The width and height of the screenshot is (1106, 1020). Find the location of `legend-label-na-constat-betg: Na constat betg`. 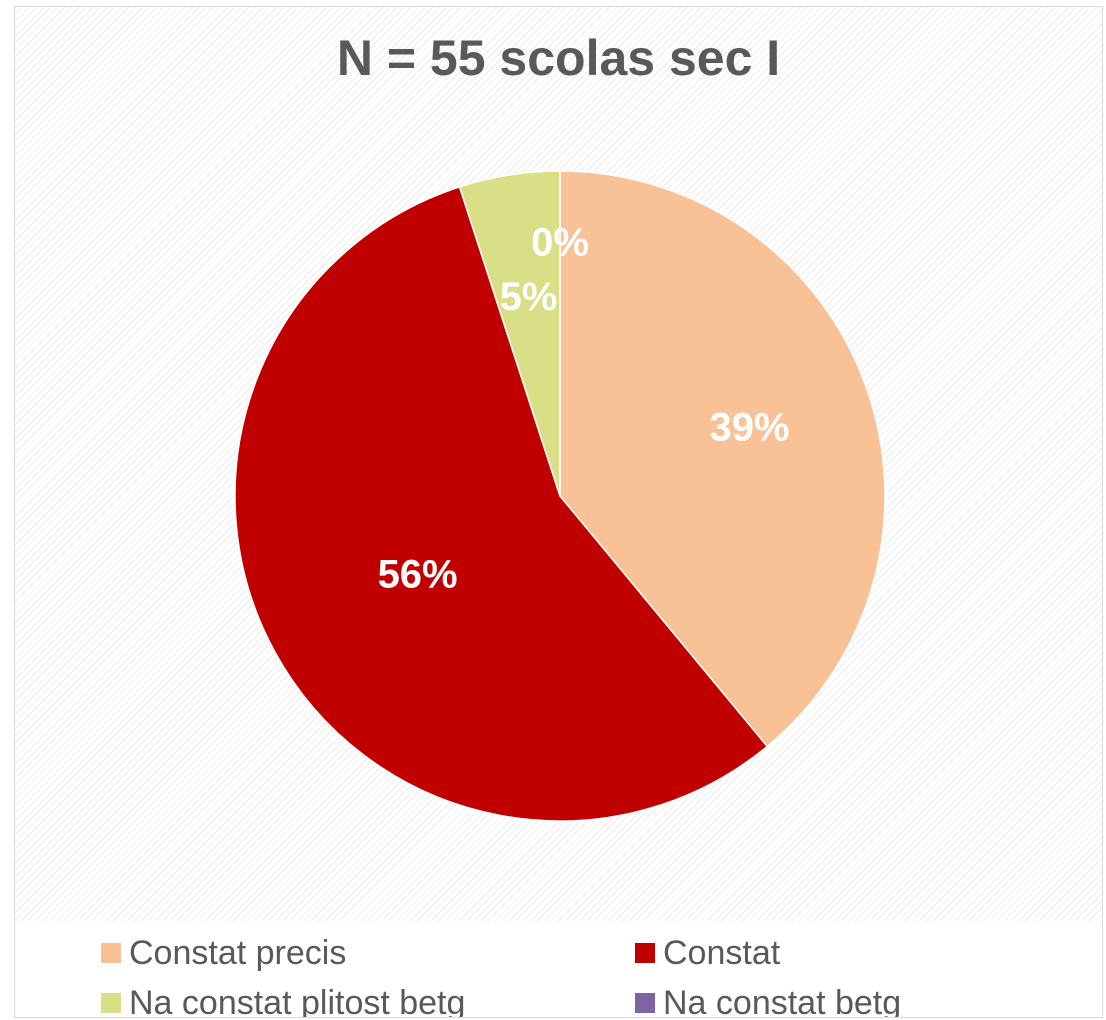

legend-label-na-constat-betg: Na constat betg is located at coordinates (782, 1000).